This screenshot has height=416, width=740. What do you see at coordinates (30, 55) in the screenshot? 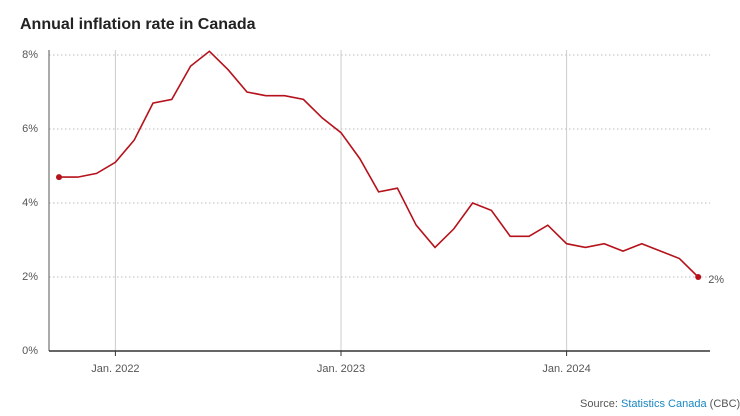
I see `y-tick-label: 8%` at bounding box center [30, 55].